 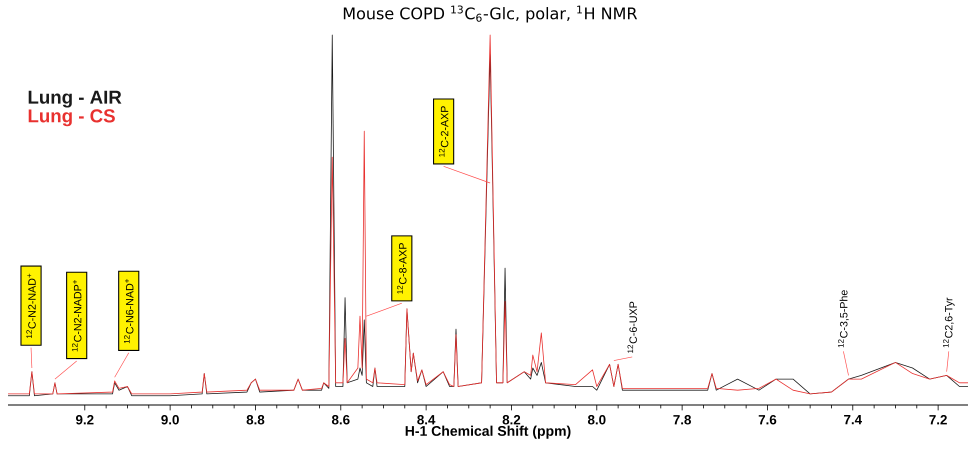 What do you see at coordinates (949, 323) in the screenshot?
I see `annotation: $^{12}$C2,6-Tyr` at bounding box center [949, 323].